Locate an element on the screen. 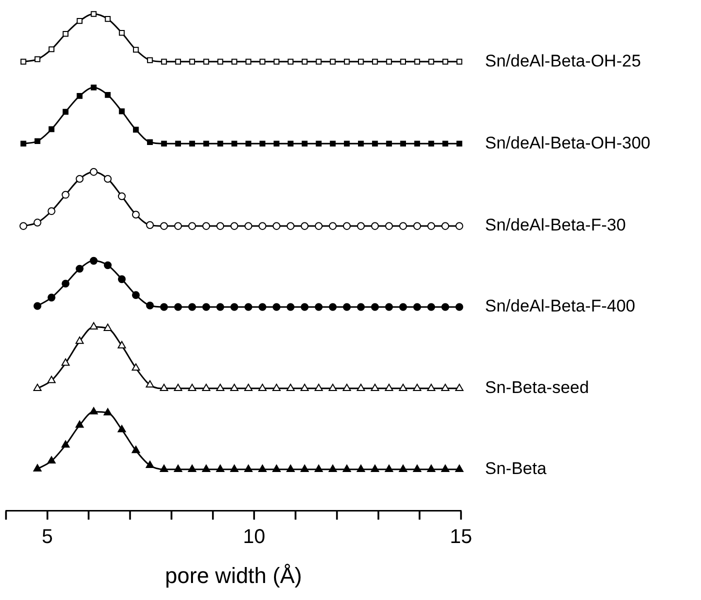 The height and width of the screenshot is (600, 701). x-axis-title: pore width (Å) is located at coordinates (233, 575).